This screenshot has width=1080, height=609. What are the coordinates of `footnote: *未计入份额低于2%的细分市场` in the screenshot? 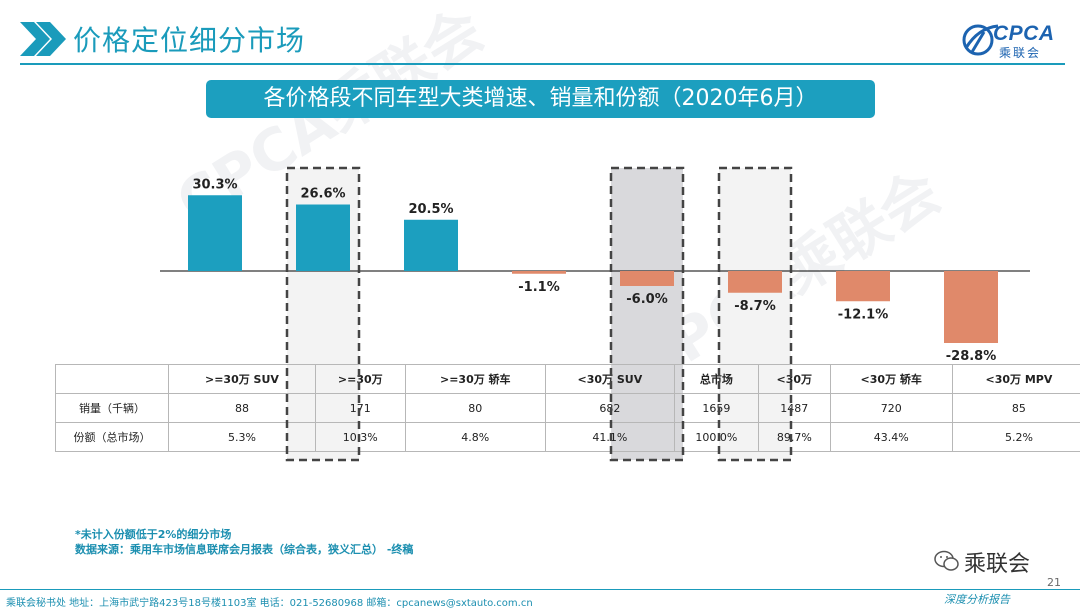 It's located at (153, 534).